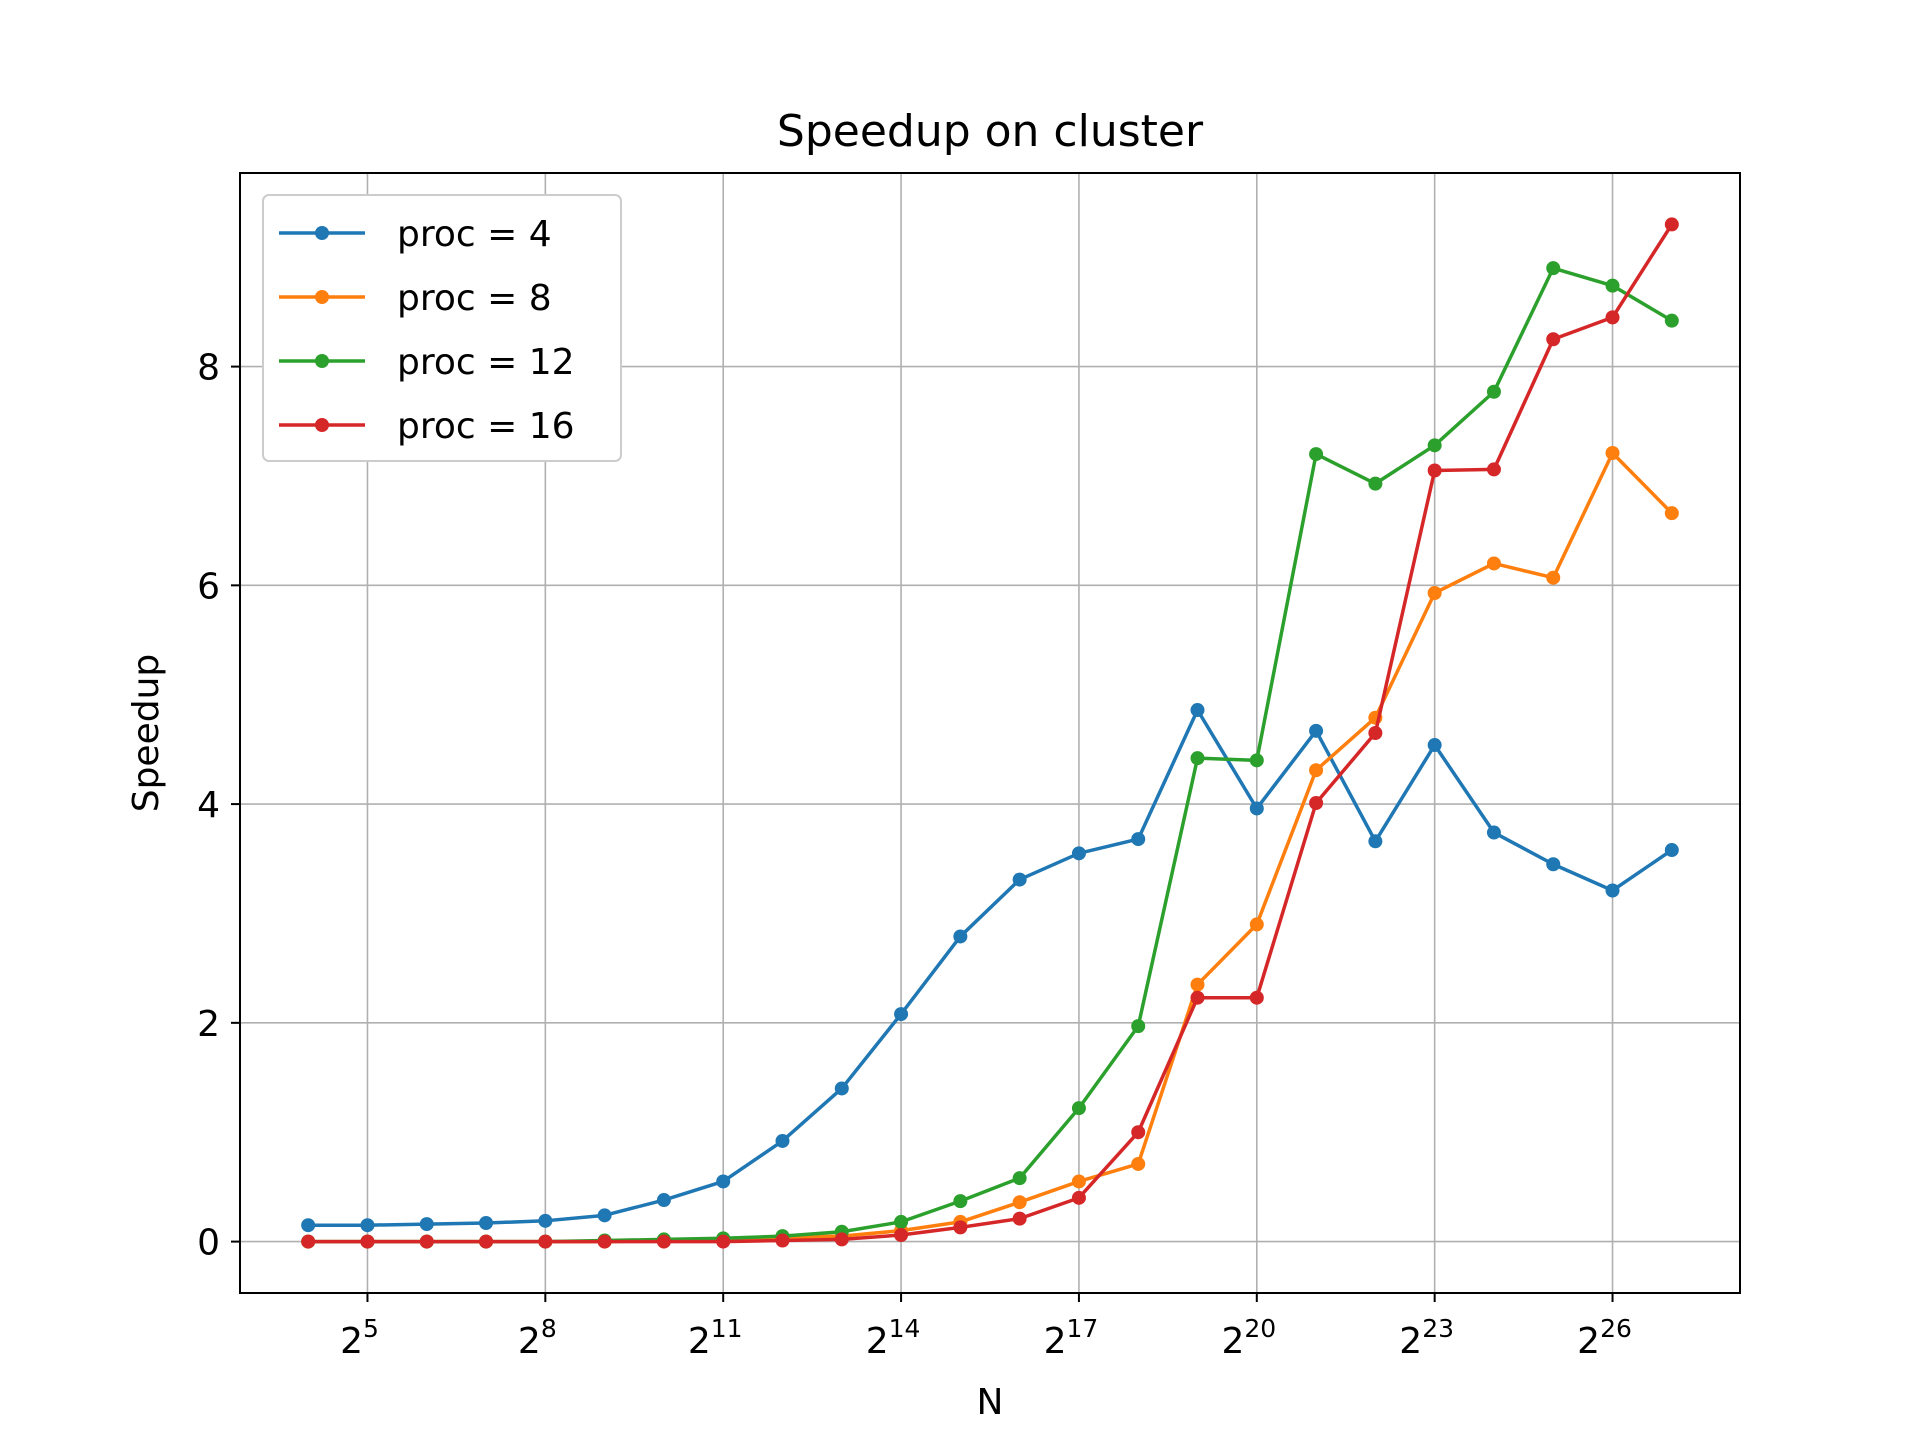 The image size is (1920, 1445). Describe the element at coordinates (549, 1328) in the screenshot. I see `x-tick-exponent: 8` at that location.